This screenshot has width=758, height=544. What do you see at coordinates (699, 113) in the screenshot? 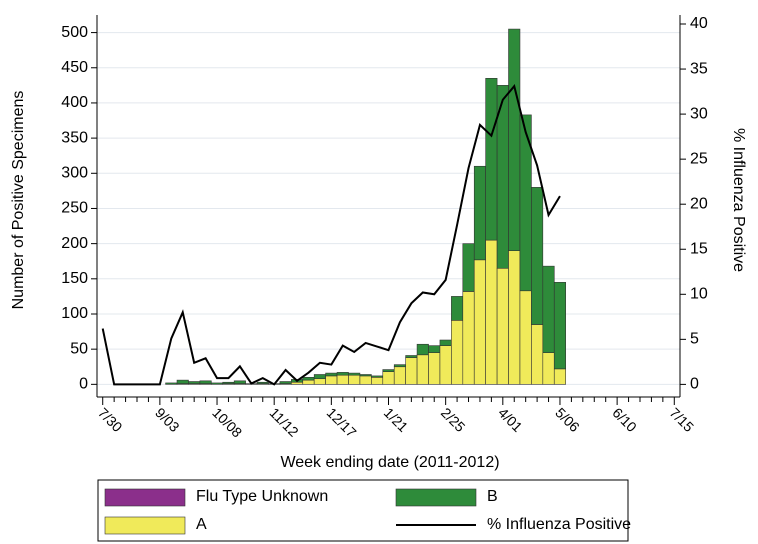
I see `y2-tick-label: 30` at bounding box center [699, 113].